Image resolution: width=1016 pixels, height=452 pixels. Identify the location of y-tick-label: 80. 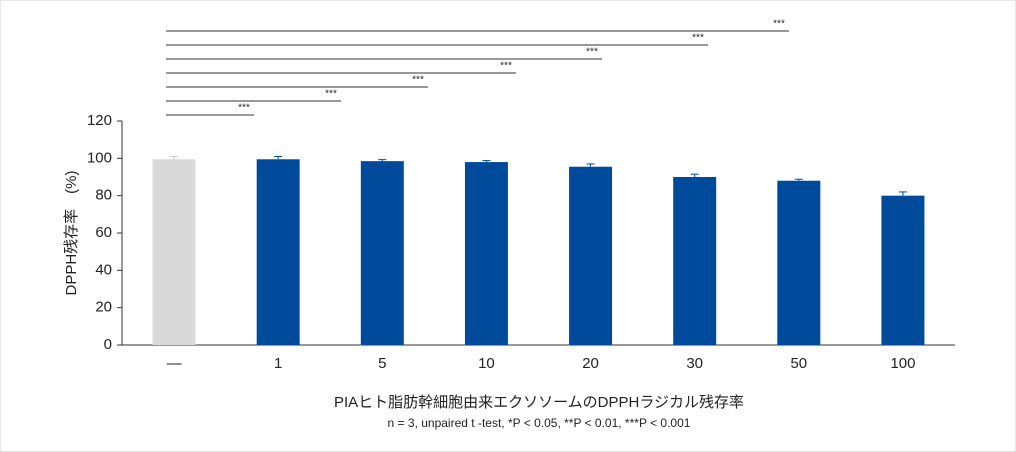
(103, 195).